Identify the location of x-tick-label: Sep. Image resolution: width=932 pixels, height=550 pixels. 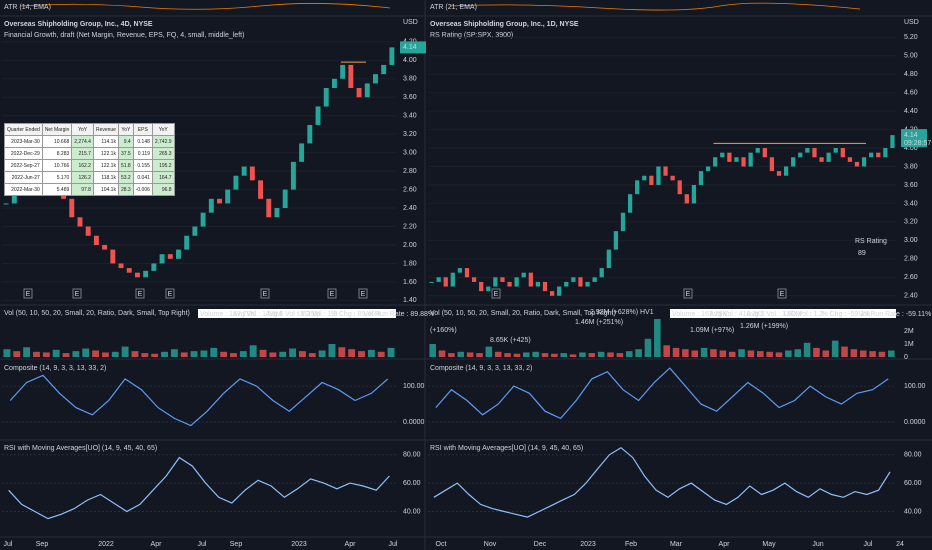
(42, 544).